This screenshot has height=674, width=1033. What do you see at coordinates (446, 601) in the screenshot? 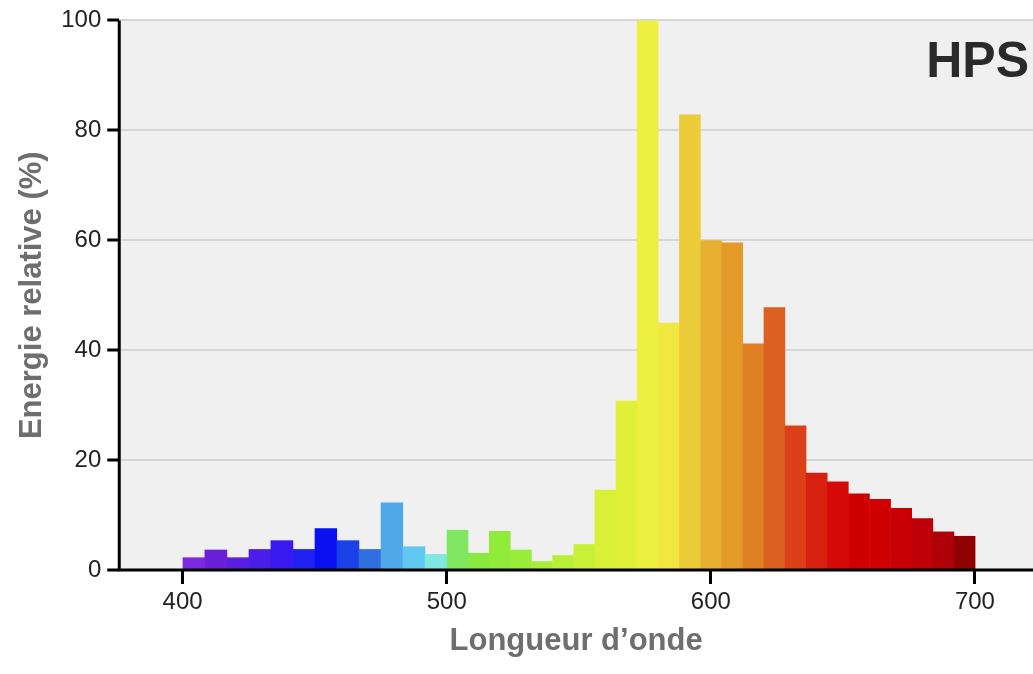
I see `x-tick-label: 500` at bounding box center [446, 601].